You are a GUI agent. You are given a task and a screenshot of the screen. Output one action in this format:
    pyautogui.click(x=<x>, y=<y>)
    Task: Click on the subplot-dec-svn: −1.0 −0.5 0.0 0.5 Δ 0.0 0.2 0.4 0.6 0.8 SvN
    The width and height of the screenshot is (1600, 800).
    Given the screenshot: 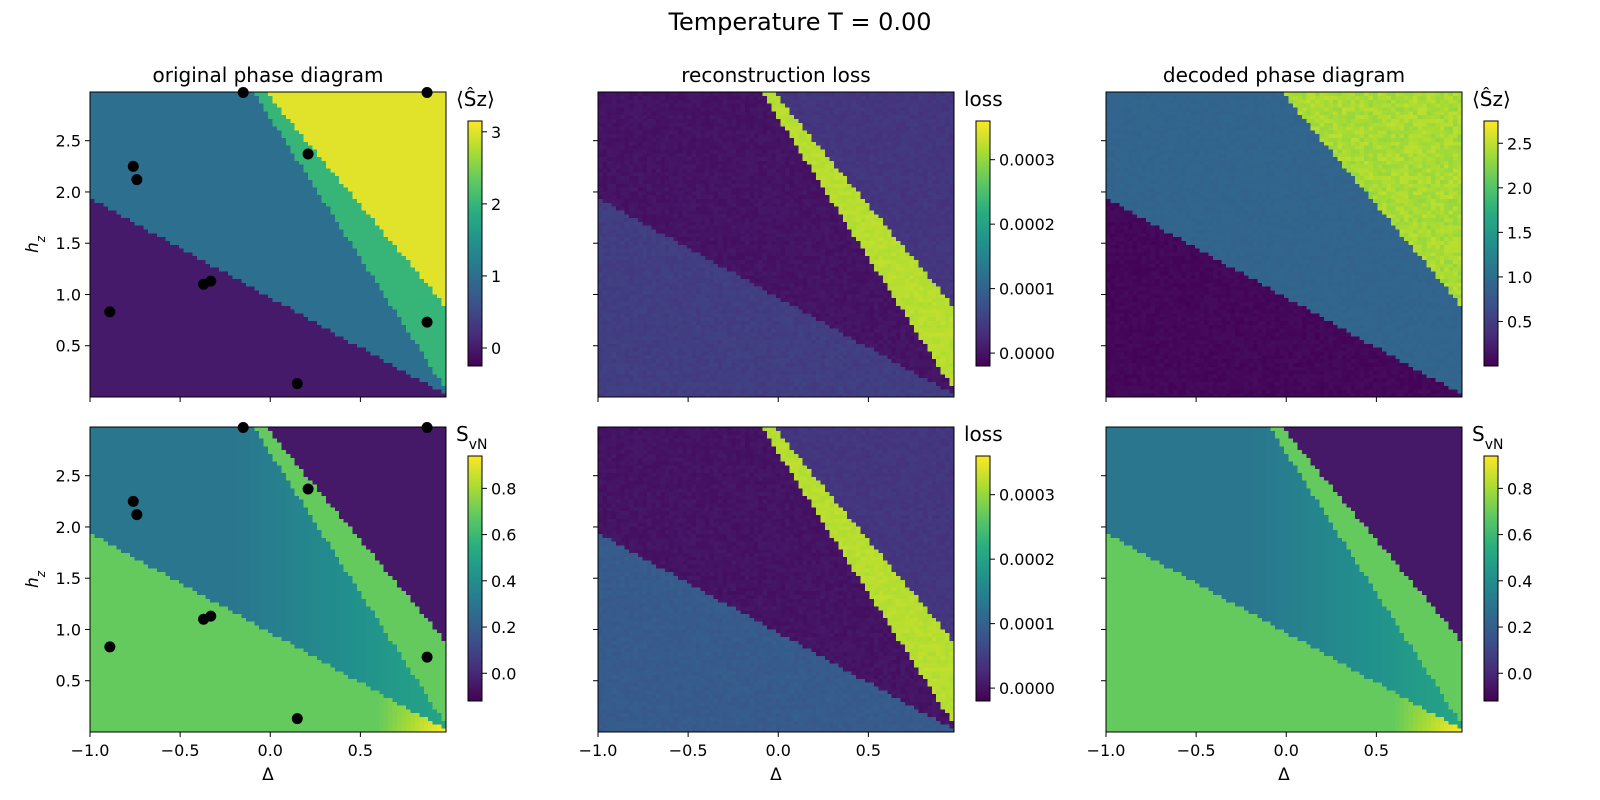 What is the action you would take?
    pyautogui.click(x=1310, y=603)
    